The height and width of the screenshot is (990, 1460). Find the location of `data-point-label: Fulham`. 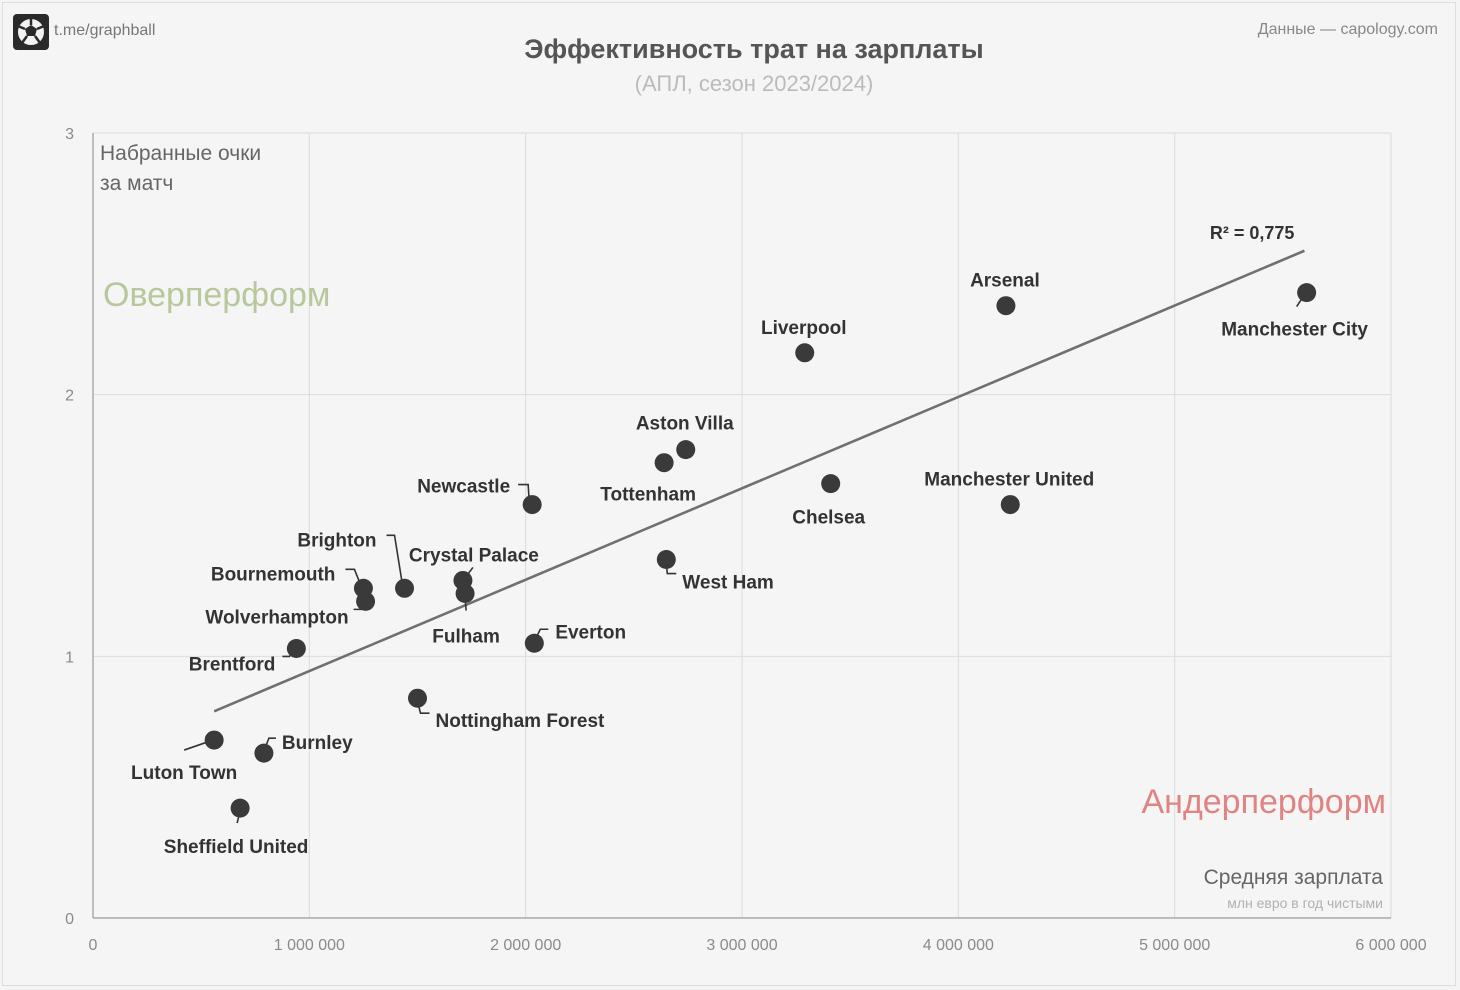

data-point-label: Fulham is located at coordinates (466, 637).